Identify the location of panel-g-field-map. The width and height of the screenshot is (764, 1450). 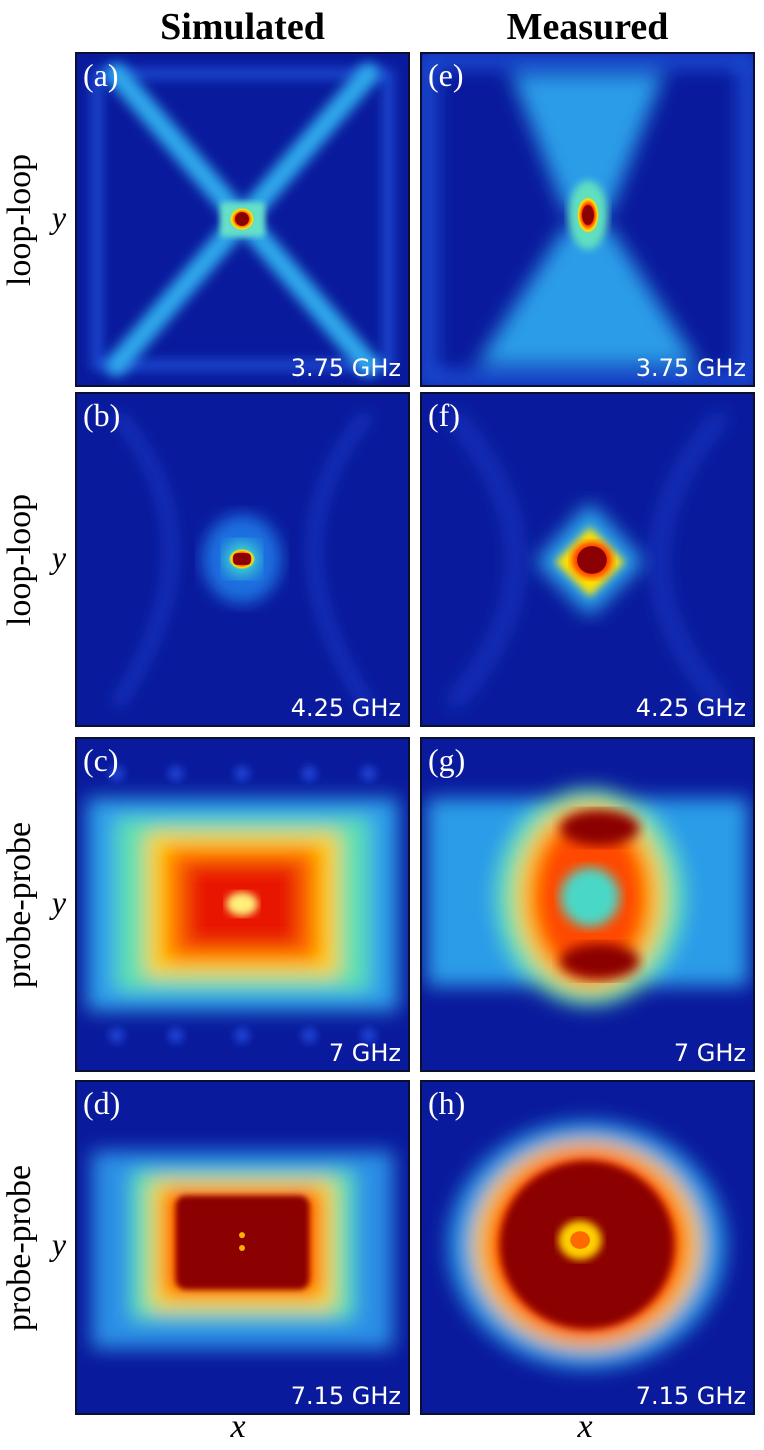
(587, 904).